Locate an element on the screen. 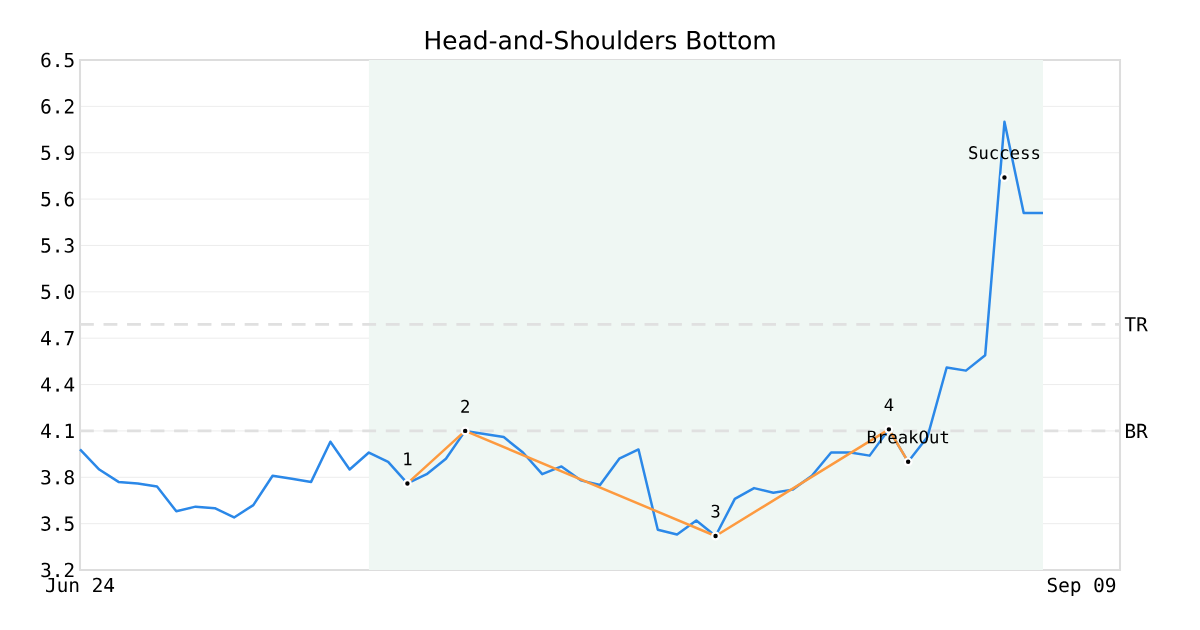  y-tick-label: 3.8 is located at coordinates (57, 477).